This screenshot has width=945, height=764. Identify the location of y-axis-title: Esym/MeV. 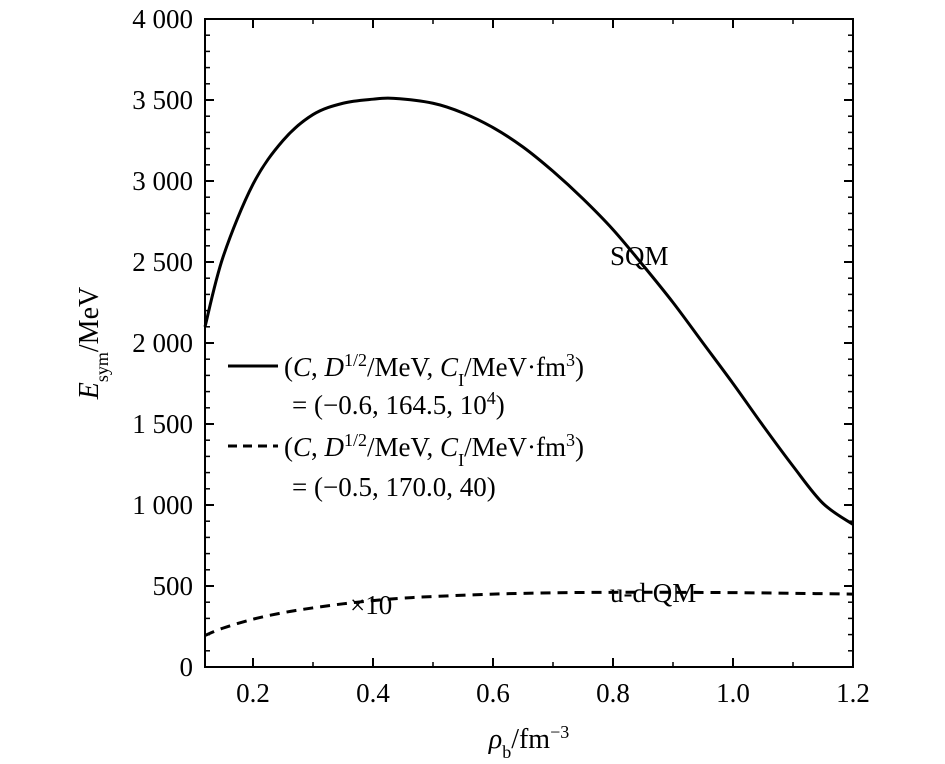
(93, 343).